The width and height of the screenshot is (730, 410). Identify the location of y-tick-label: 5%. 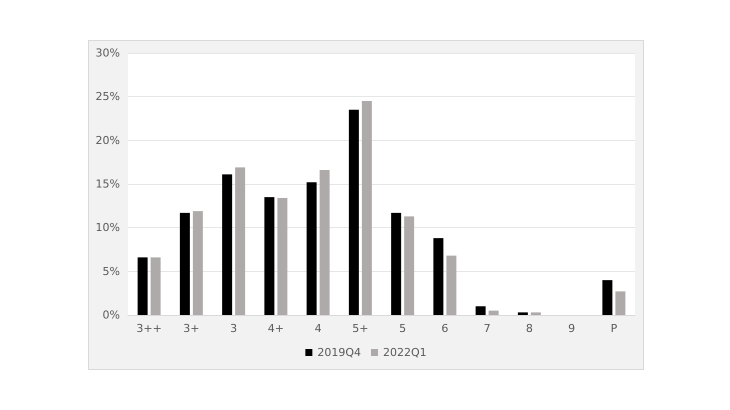
(111, 271).